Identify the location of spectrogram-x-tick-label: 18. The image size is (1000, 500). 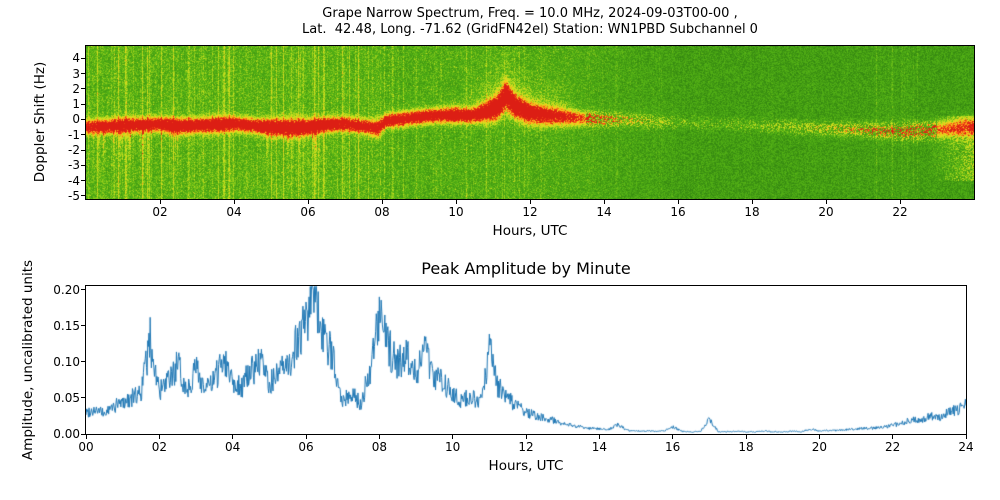
(752, 212).